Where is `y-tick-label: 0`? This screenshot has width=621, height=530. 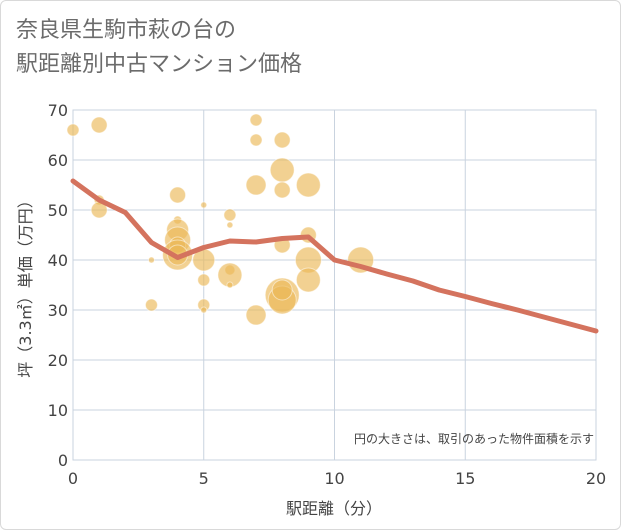
y-tick-label: 0 is located at coordinates (63, 460).